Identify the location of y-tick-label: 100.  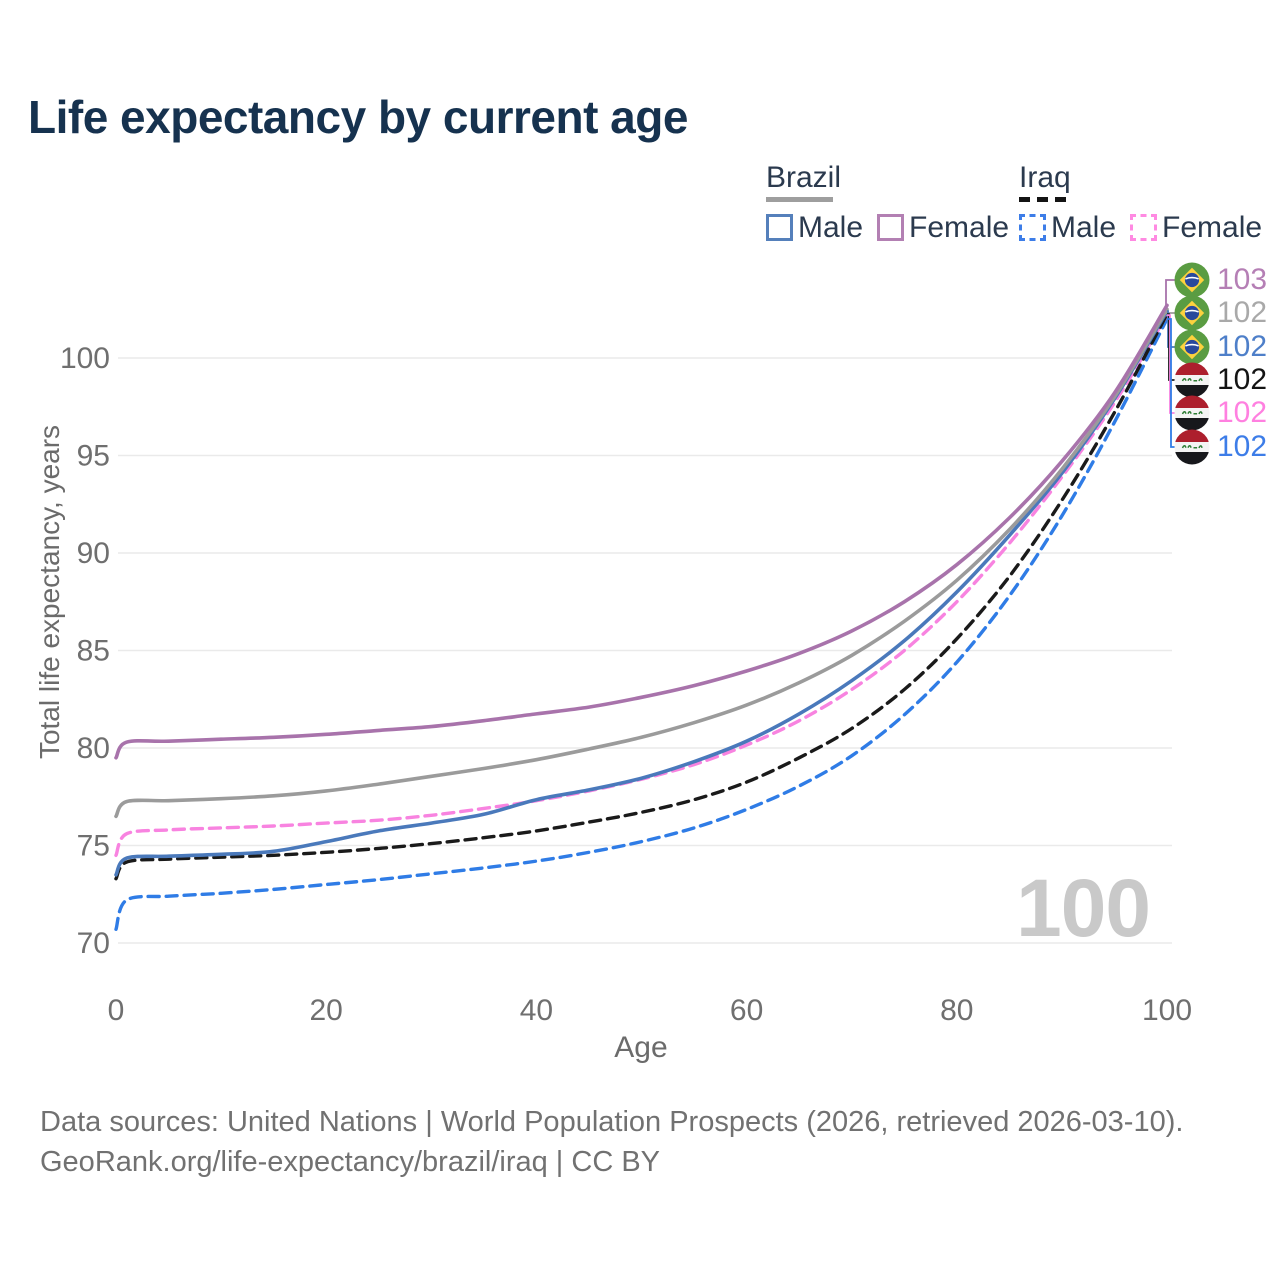
(85, 358).